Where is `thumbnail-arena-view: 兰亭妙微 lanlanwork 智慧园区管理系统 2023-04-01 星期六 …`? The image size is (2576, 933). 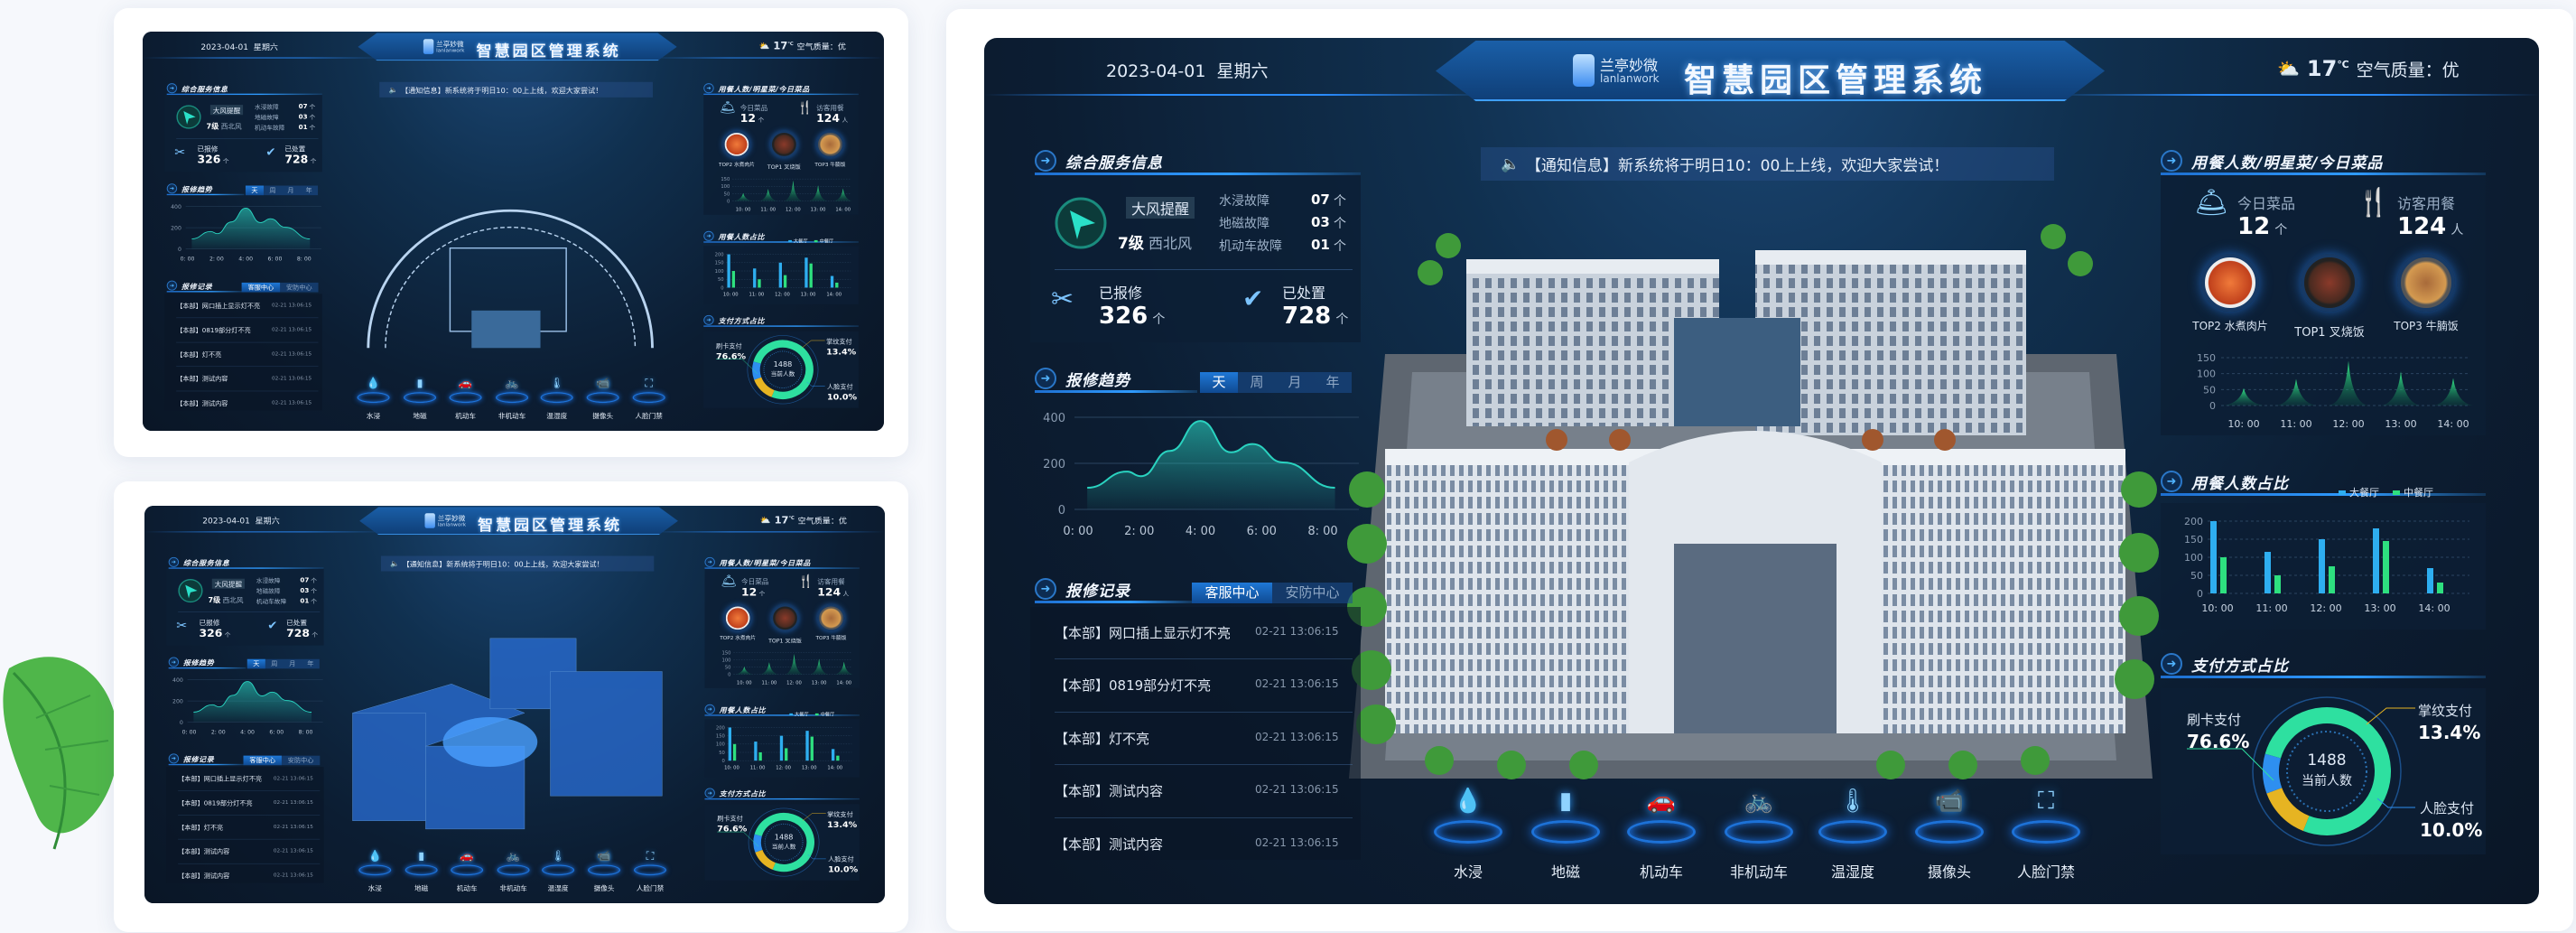
thumbnail-arena-view: 兰亭妙微 lanlanwork 智慧园区管理系统 2023-04-01 星期六 … is located at coordinates (513, 231).